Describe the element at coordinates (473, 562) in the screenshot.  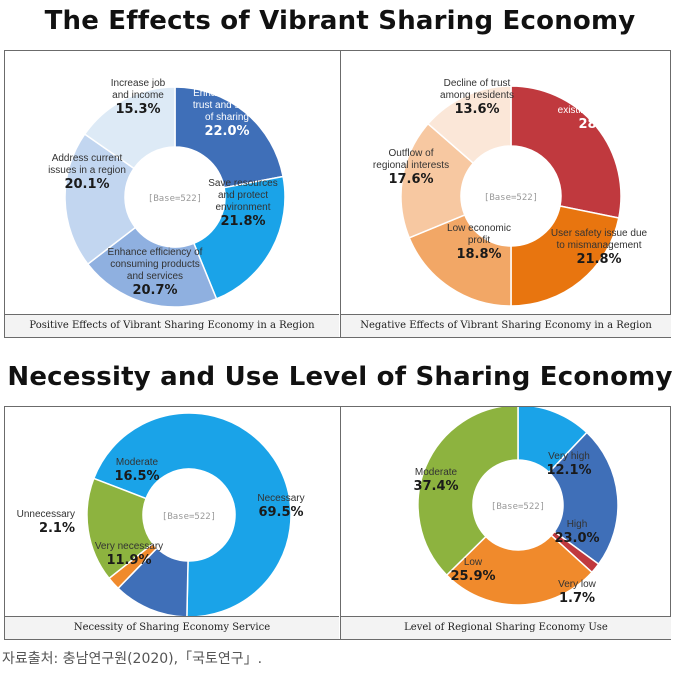
I see `slice-category-label: Low` at that location.